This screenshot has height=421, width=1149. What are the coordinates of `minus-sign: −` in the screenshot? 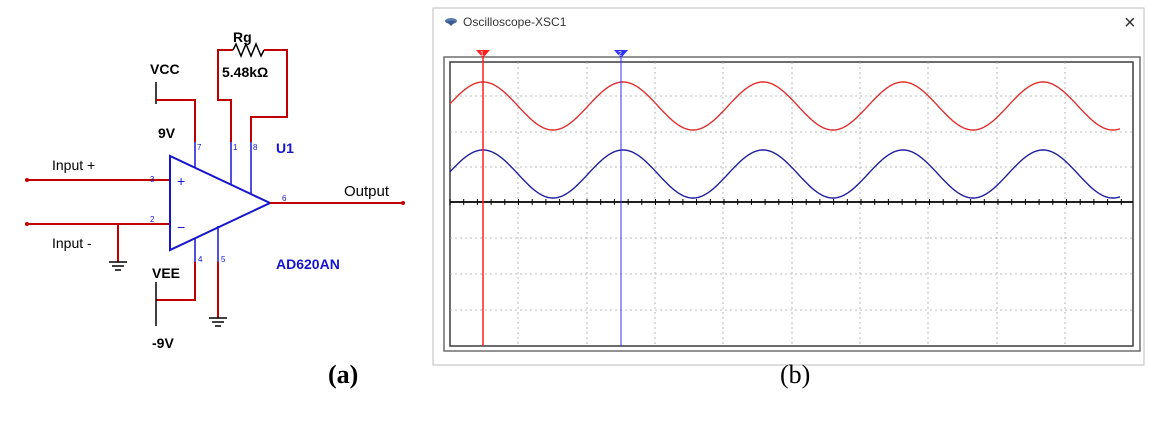 It's located at (181, 227).